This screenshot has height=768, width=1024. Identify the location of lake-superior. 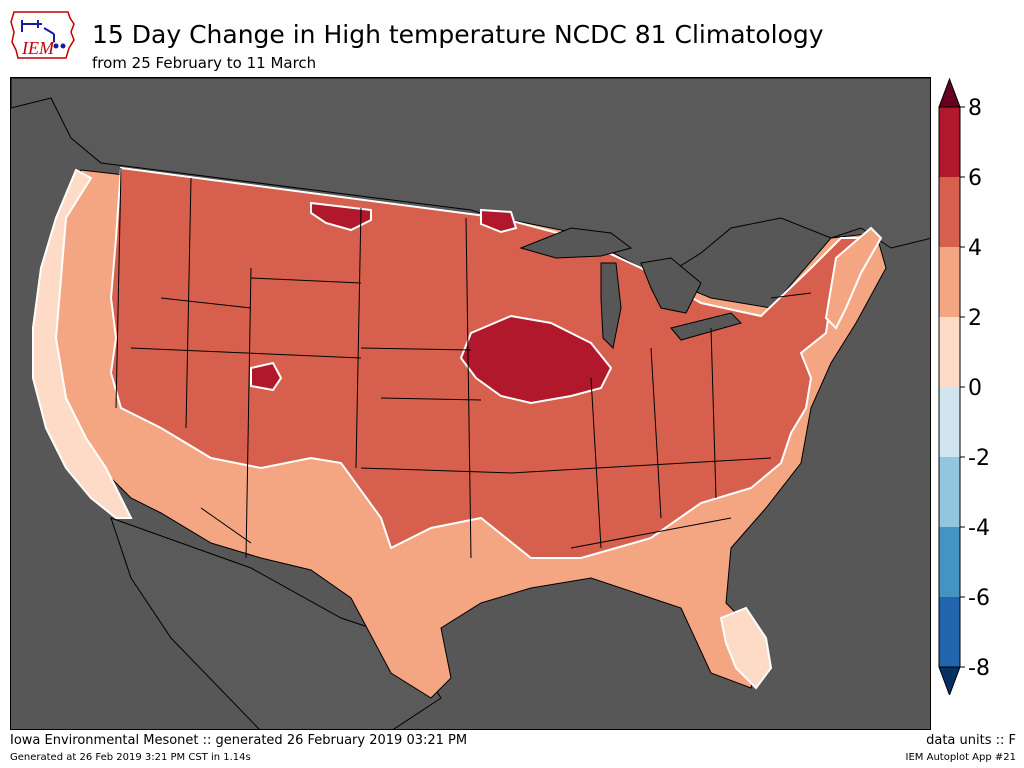
(576, 243).